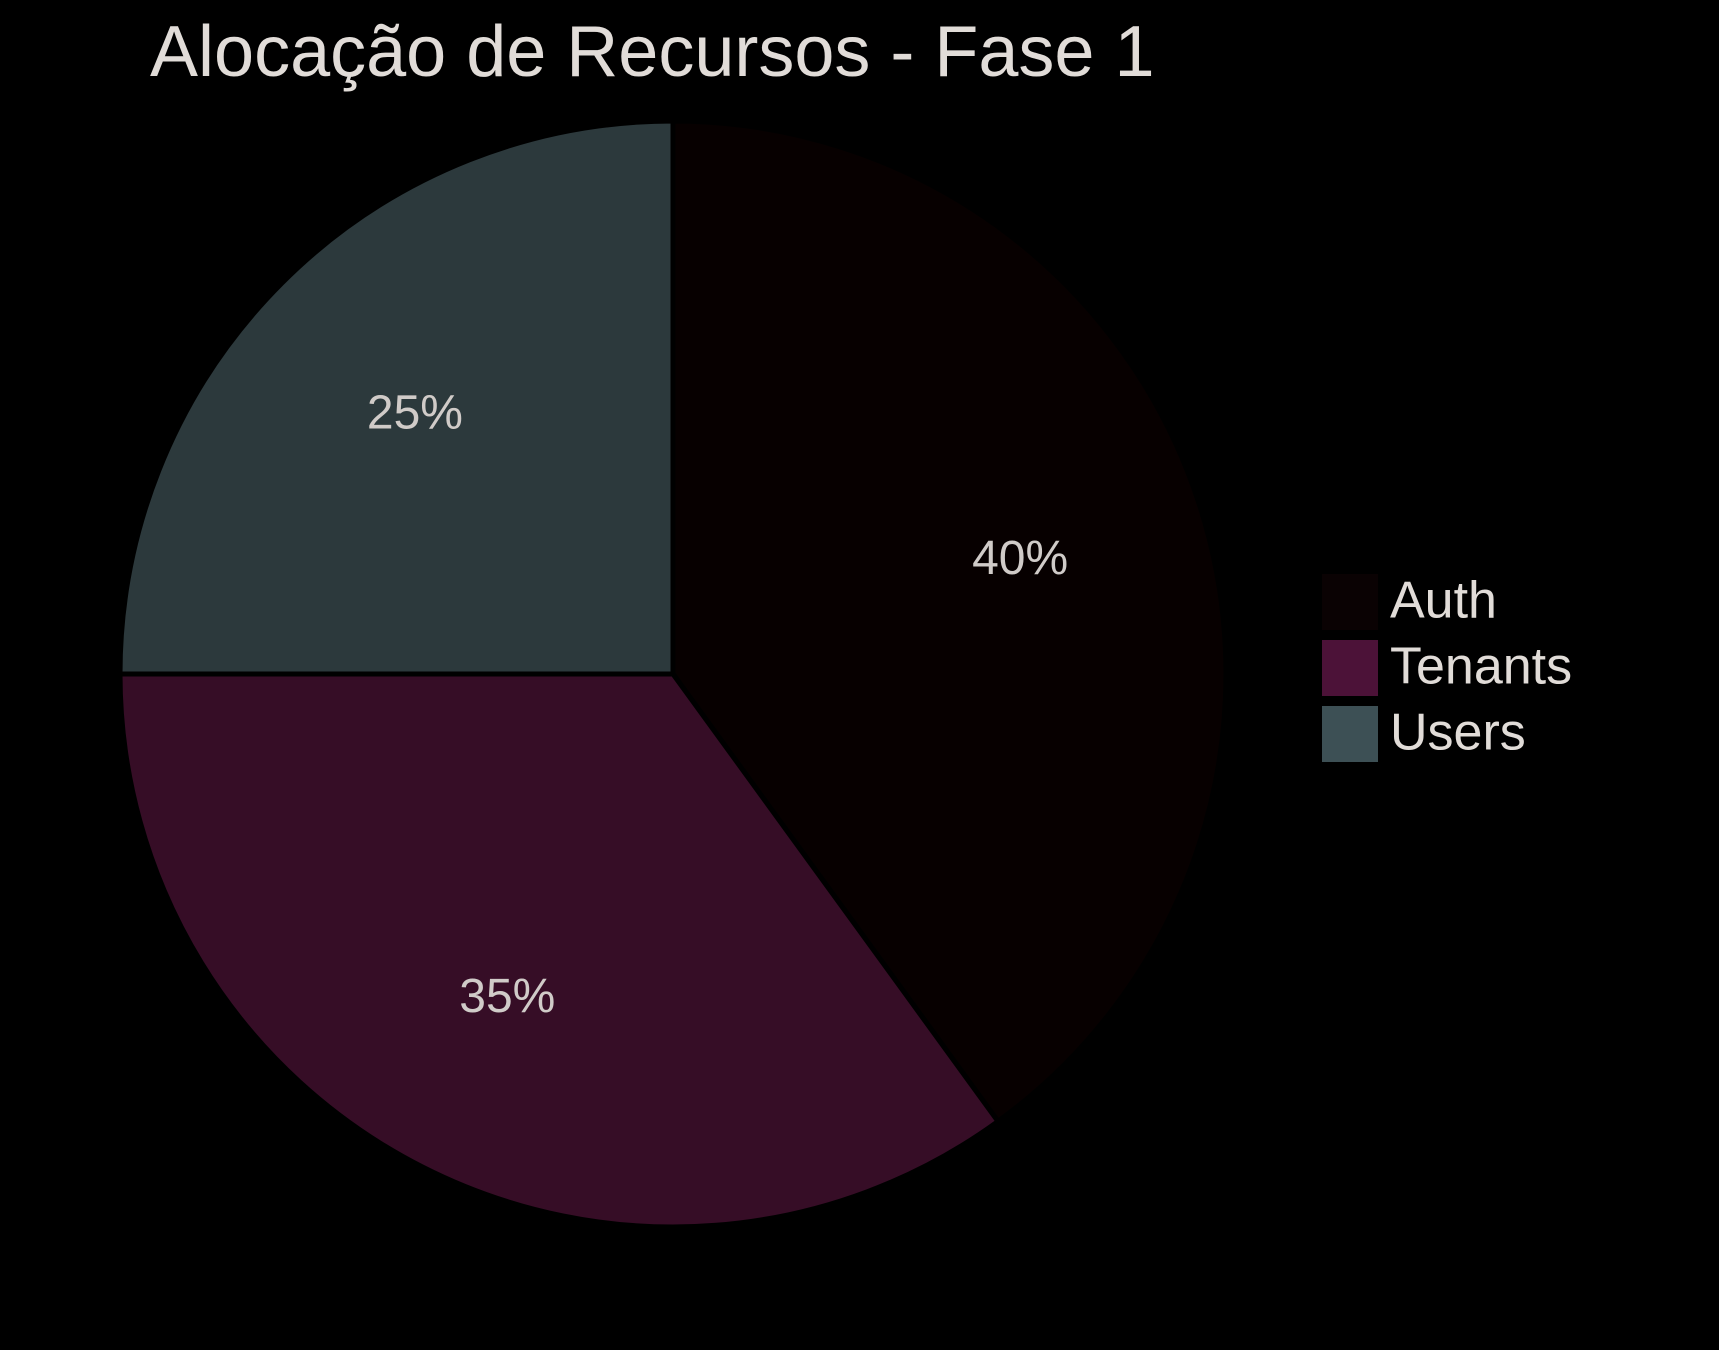  I want to click on pie-slice-users, so click(396, 397).